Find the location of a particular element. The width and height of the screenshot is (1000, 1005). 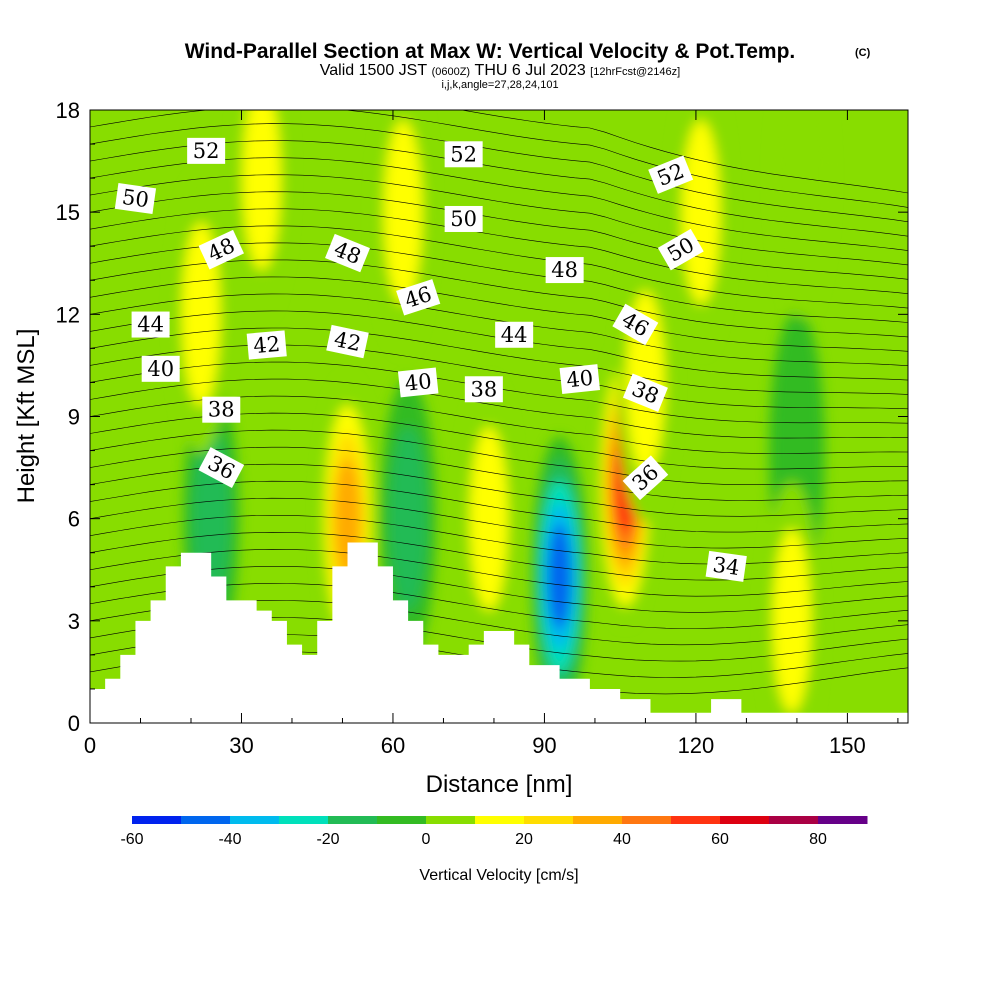

contour-label-text: 38 is located at coordinates (221, 410).